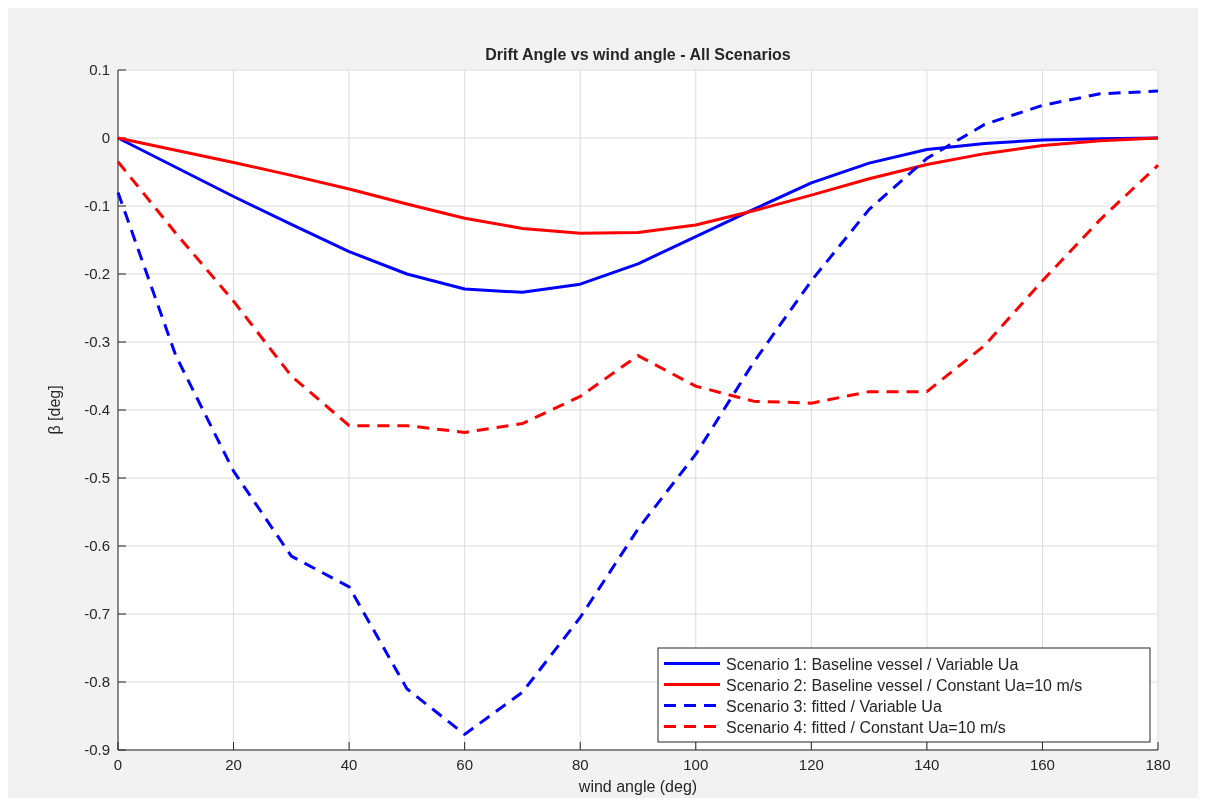  What do you see at coordinates (97, 681) in the screenshot?
I see `y-tick-label: -0.8` at bounding box center [97, 681].